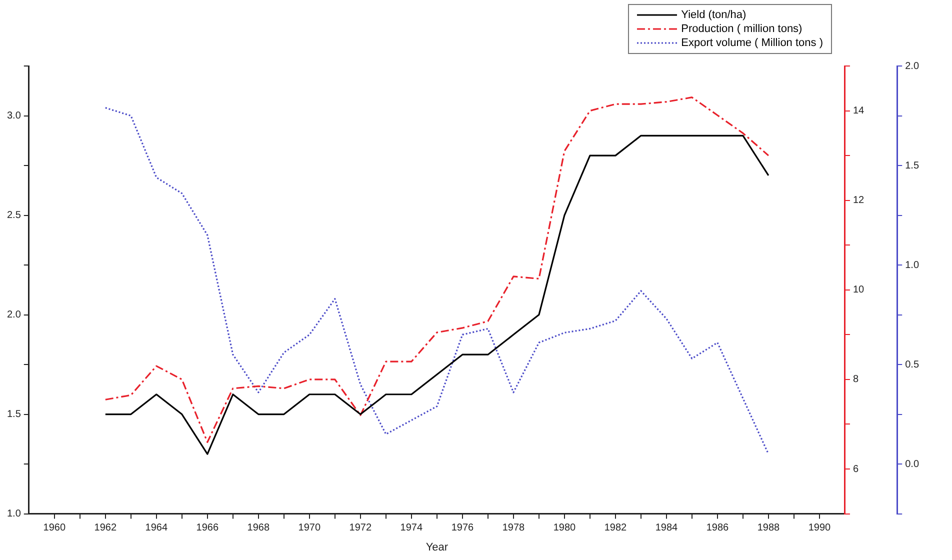  What do you see at coordinates (912, 166) in the screenshot?
I see `y3-tick-label: 1.5` at bounding box center [912, 166].